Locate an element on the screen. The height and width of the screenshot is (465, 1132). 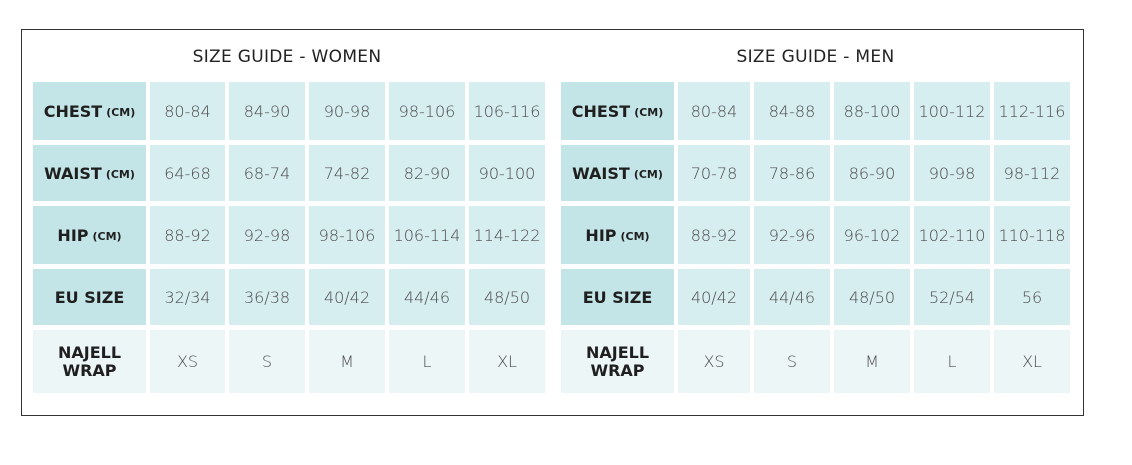
table-cell: 92-96 is located at coordinates (792, 235).